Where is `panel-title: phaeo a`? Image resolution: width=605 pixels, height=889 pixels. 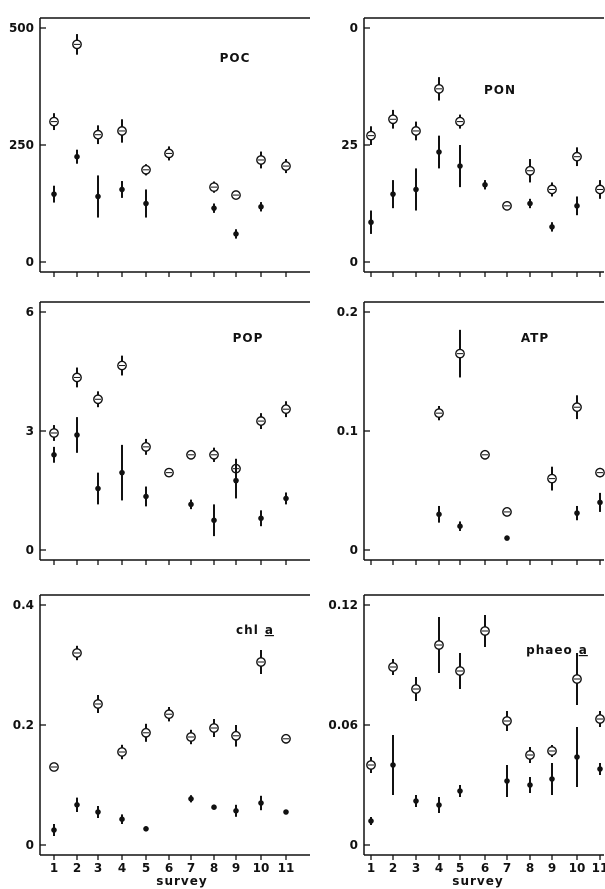
panel-title: phaeo a is located at coordinates (557, 650).